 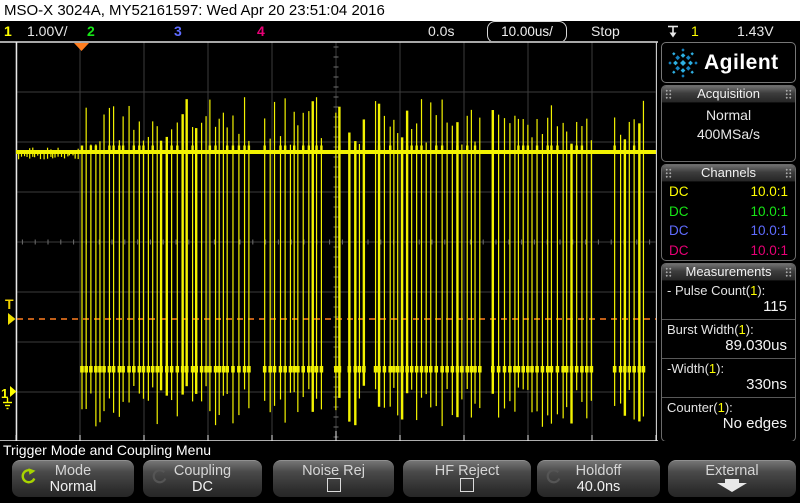 What do you see at coordinates (728, 300) in the screenshot?
I see `measurement-row: - Pulse Count(1): 115` at bounding box center [728, 300].